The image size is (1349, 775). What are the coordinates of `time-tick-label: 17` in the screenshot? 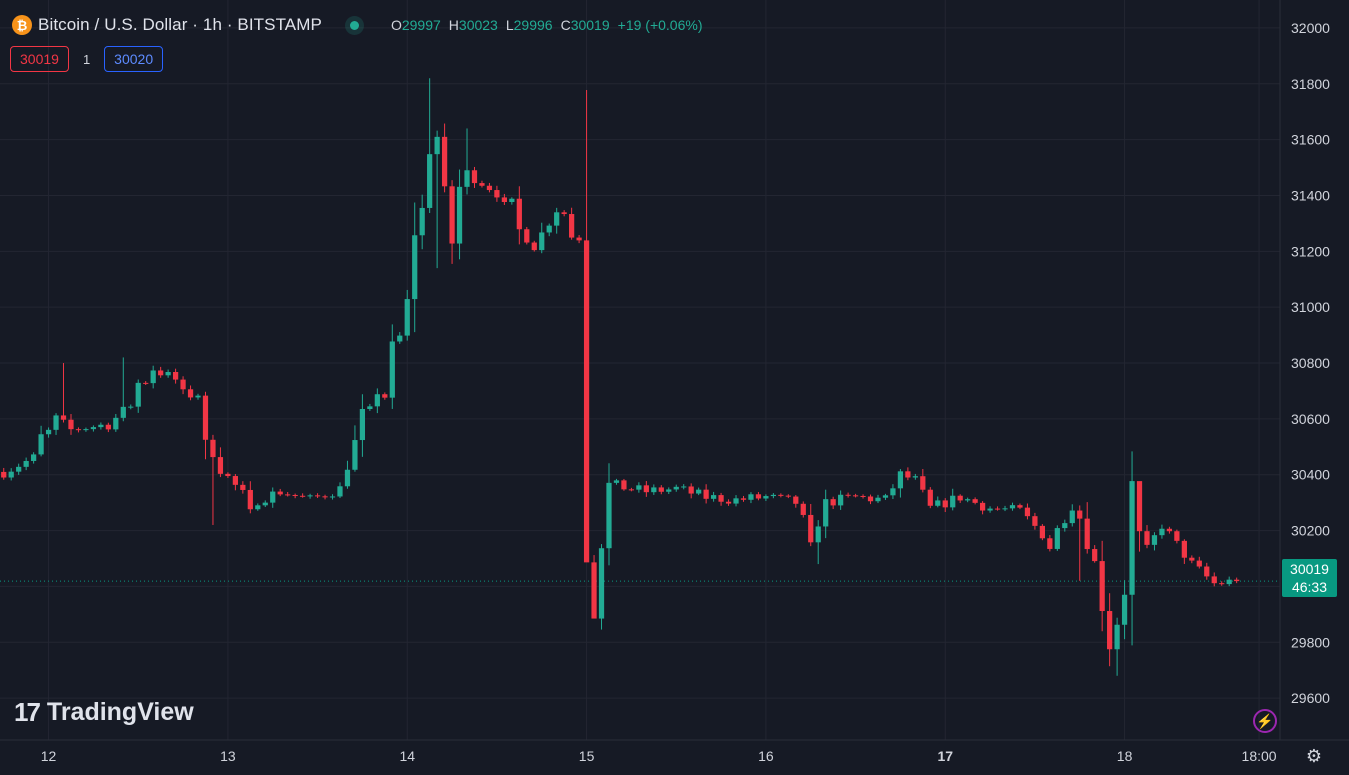 It's located at (945, 756).